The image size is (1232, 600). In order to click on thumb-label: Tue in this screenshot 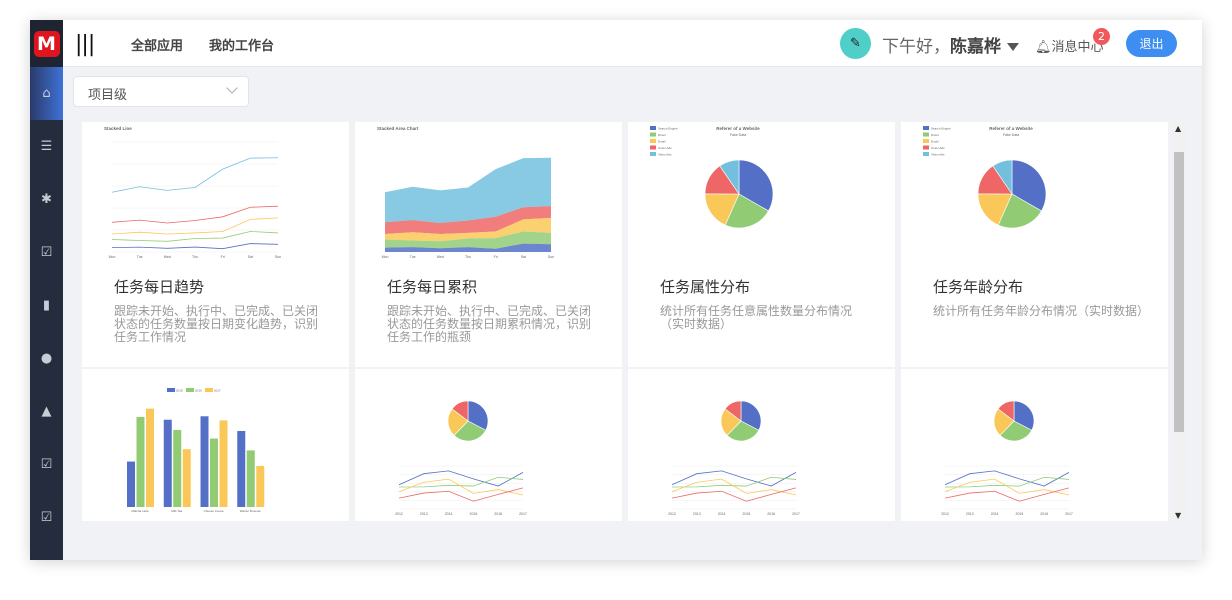, I will do `click(413, 257)`.